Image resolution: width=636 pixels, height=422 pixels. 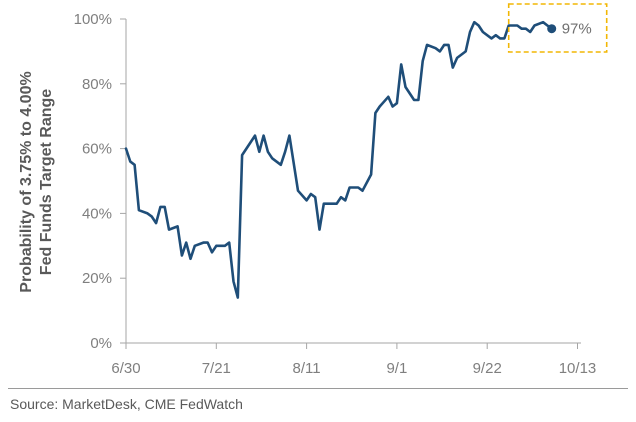 What do you see at coordinates (318, 388) in the screenshot?
I see `source-divider` at bounding box center [318, 388].